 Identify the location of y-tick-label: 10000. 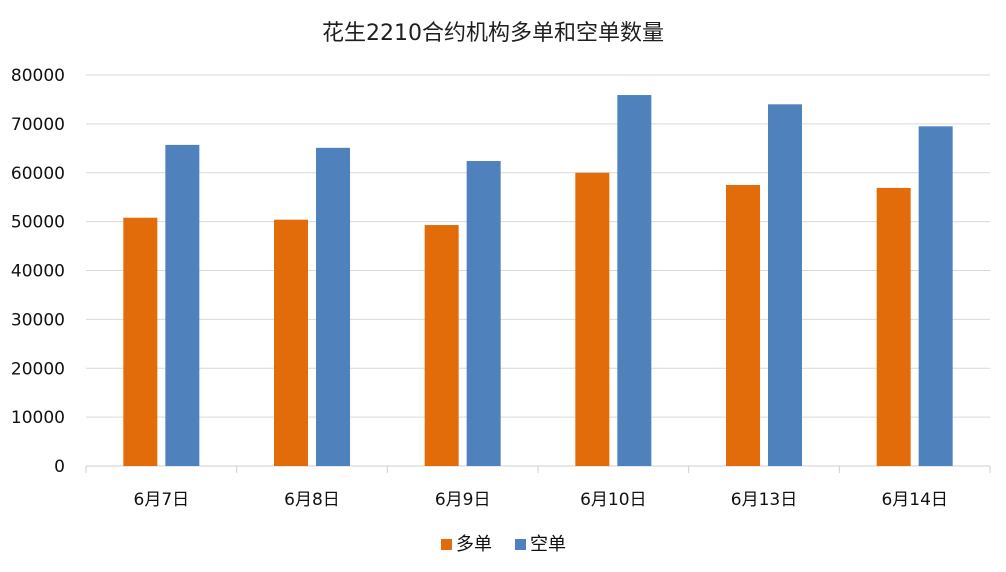
(38, 418).